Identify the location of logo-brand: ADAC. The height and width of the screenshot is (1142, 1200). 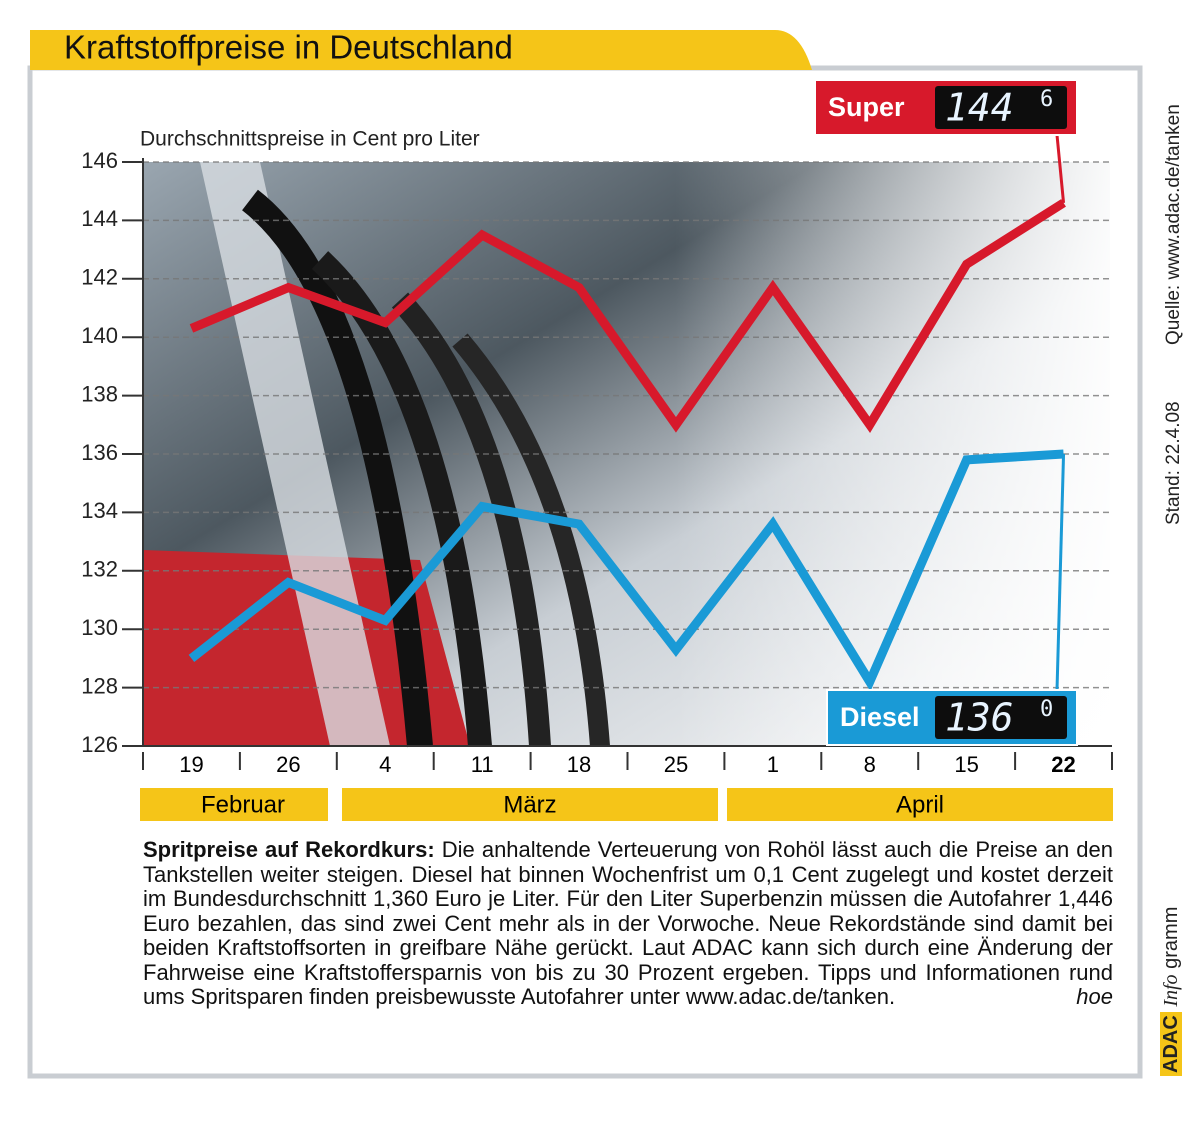
(1171, 1044).